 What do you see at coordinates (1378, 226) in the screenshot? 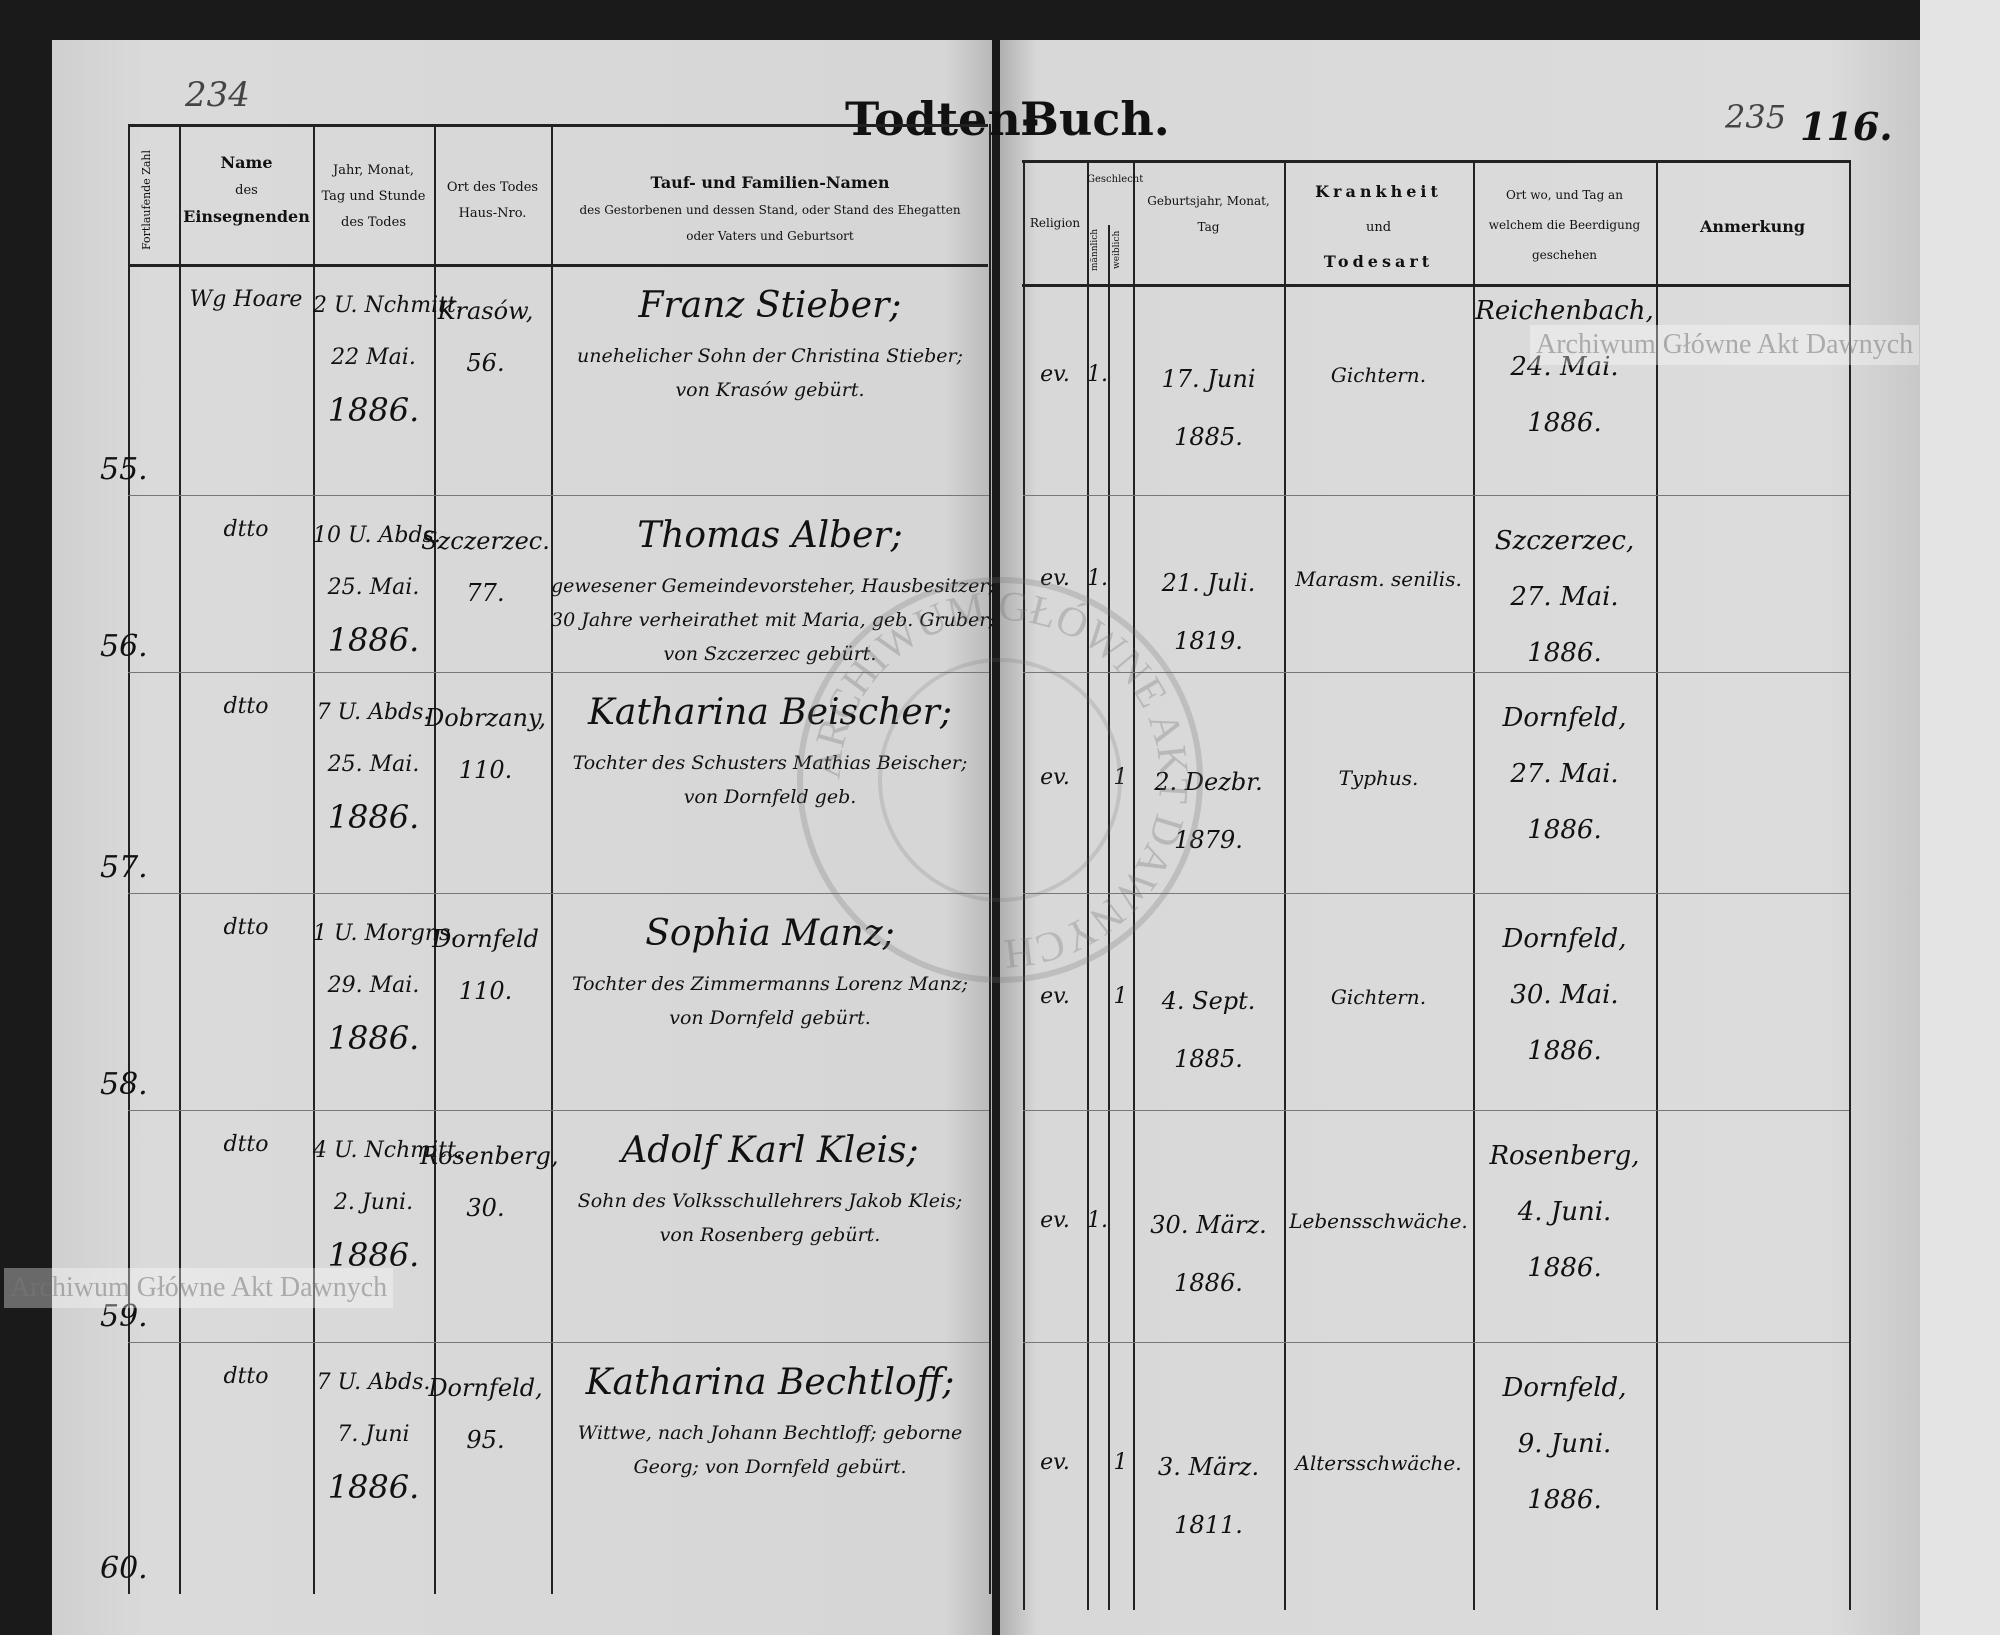
I see `header-disease: Krankheit und Todesart` at bounding box center [1378, 226].